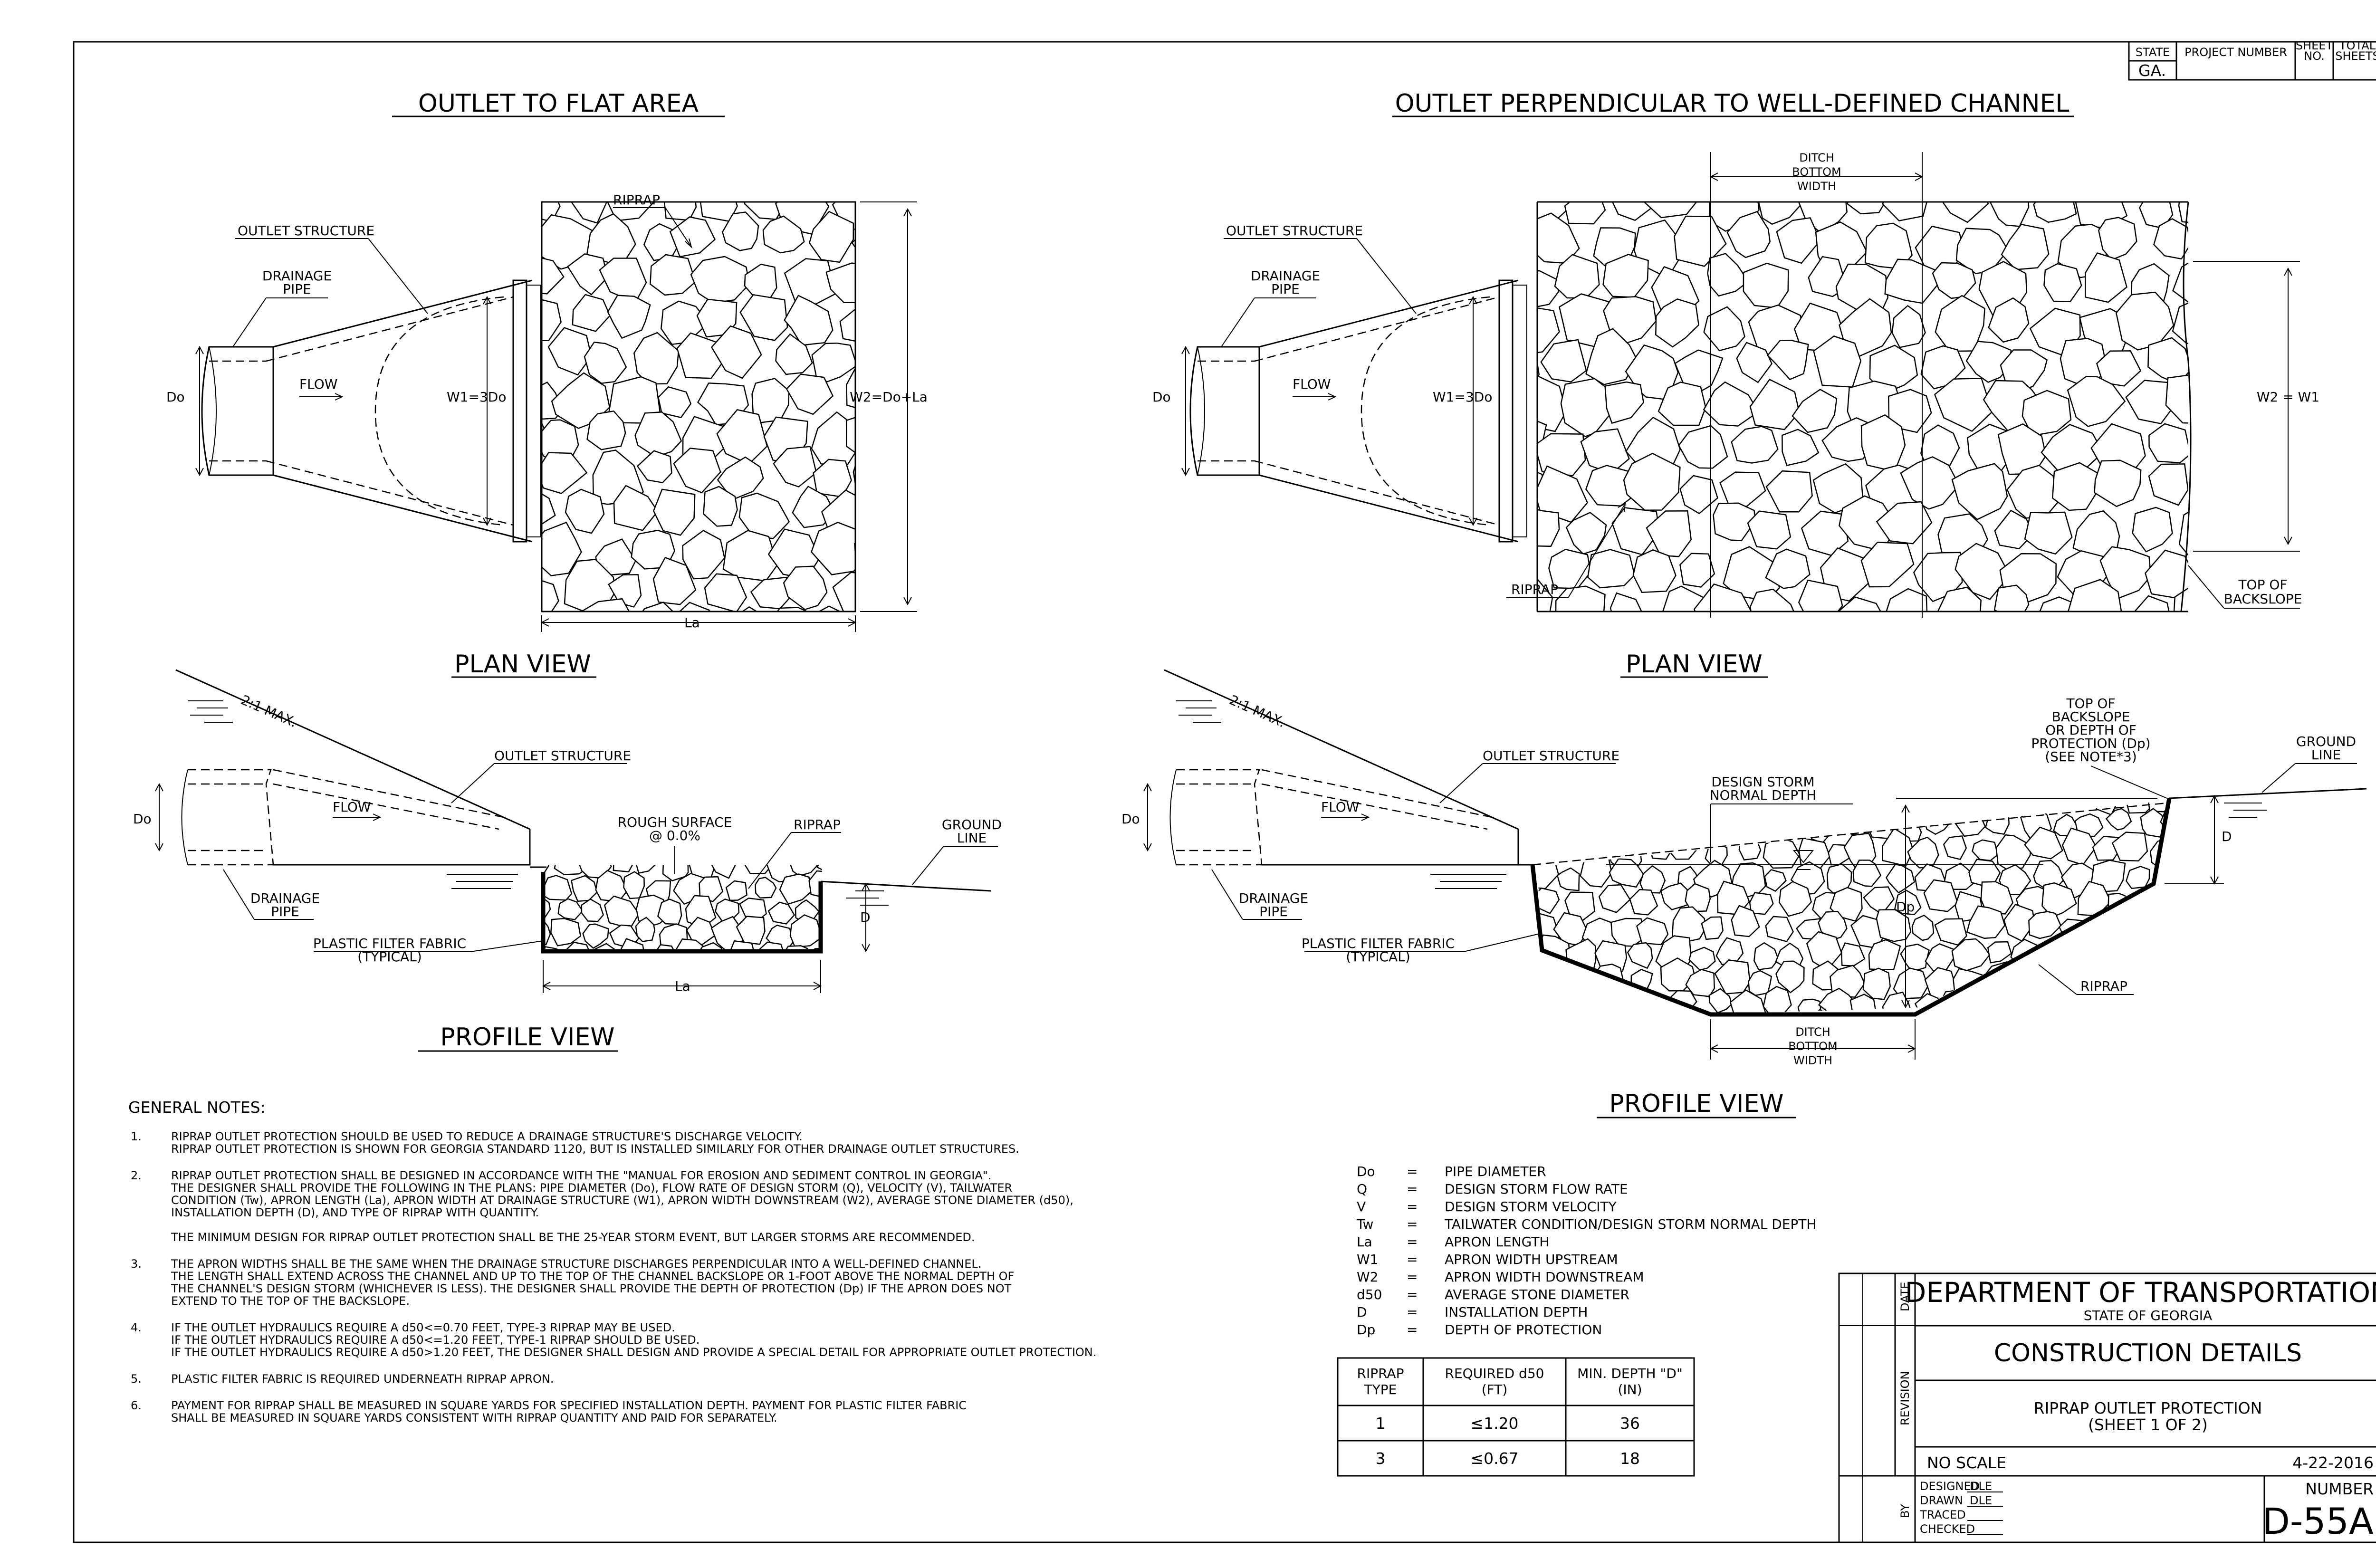  What do you see at coordinates (1537, 1295) in the screenshot?
I see `legend-description: AVERAGE STONE DIAMETER` at bounding box center [1537, 1295].